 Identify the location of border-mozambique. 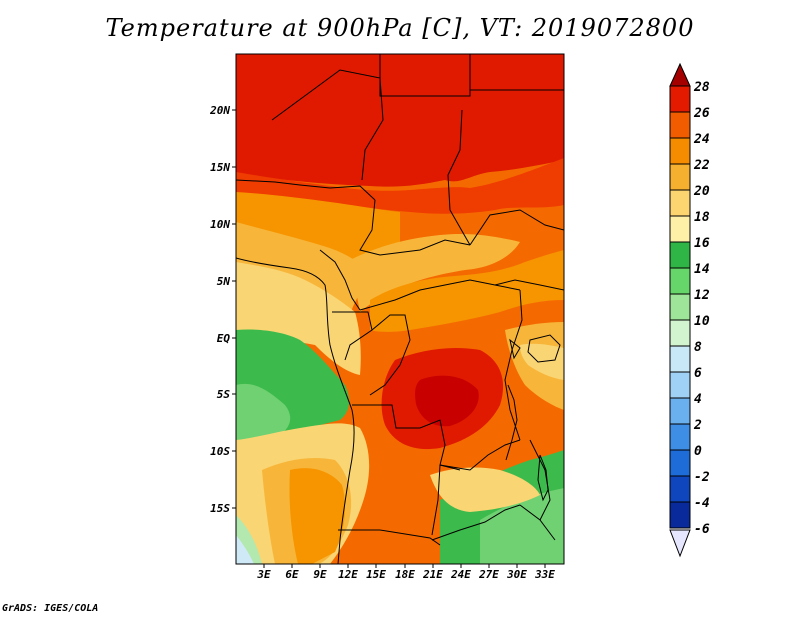
(537, 522).